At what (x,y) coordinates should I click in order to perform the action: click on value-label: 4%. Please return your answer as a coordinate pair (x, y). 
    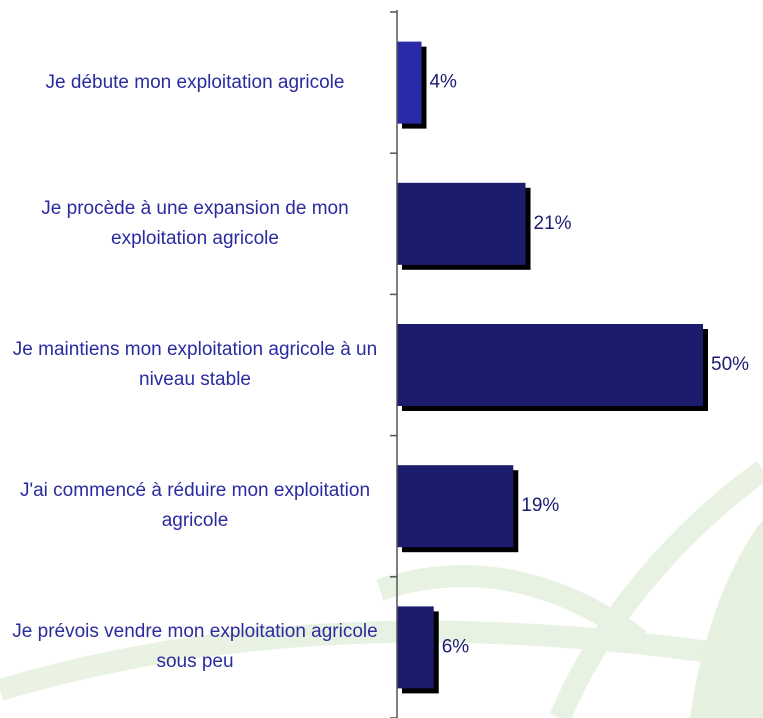
    Looking at the image, I should click on (443, 82).